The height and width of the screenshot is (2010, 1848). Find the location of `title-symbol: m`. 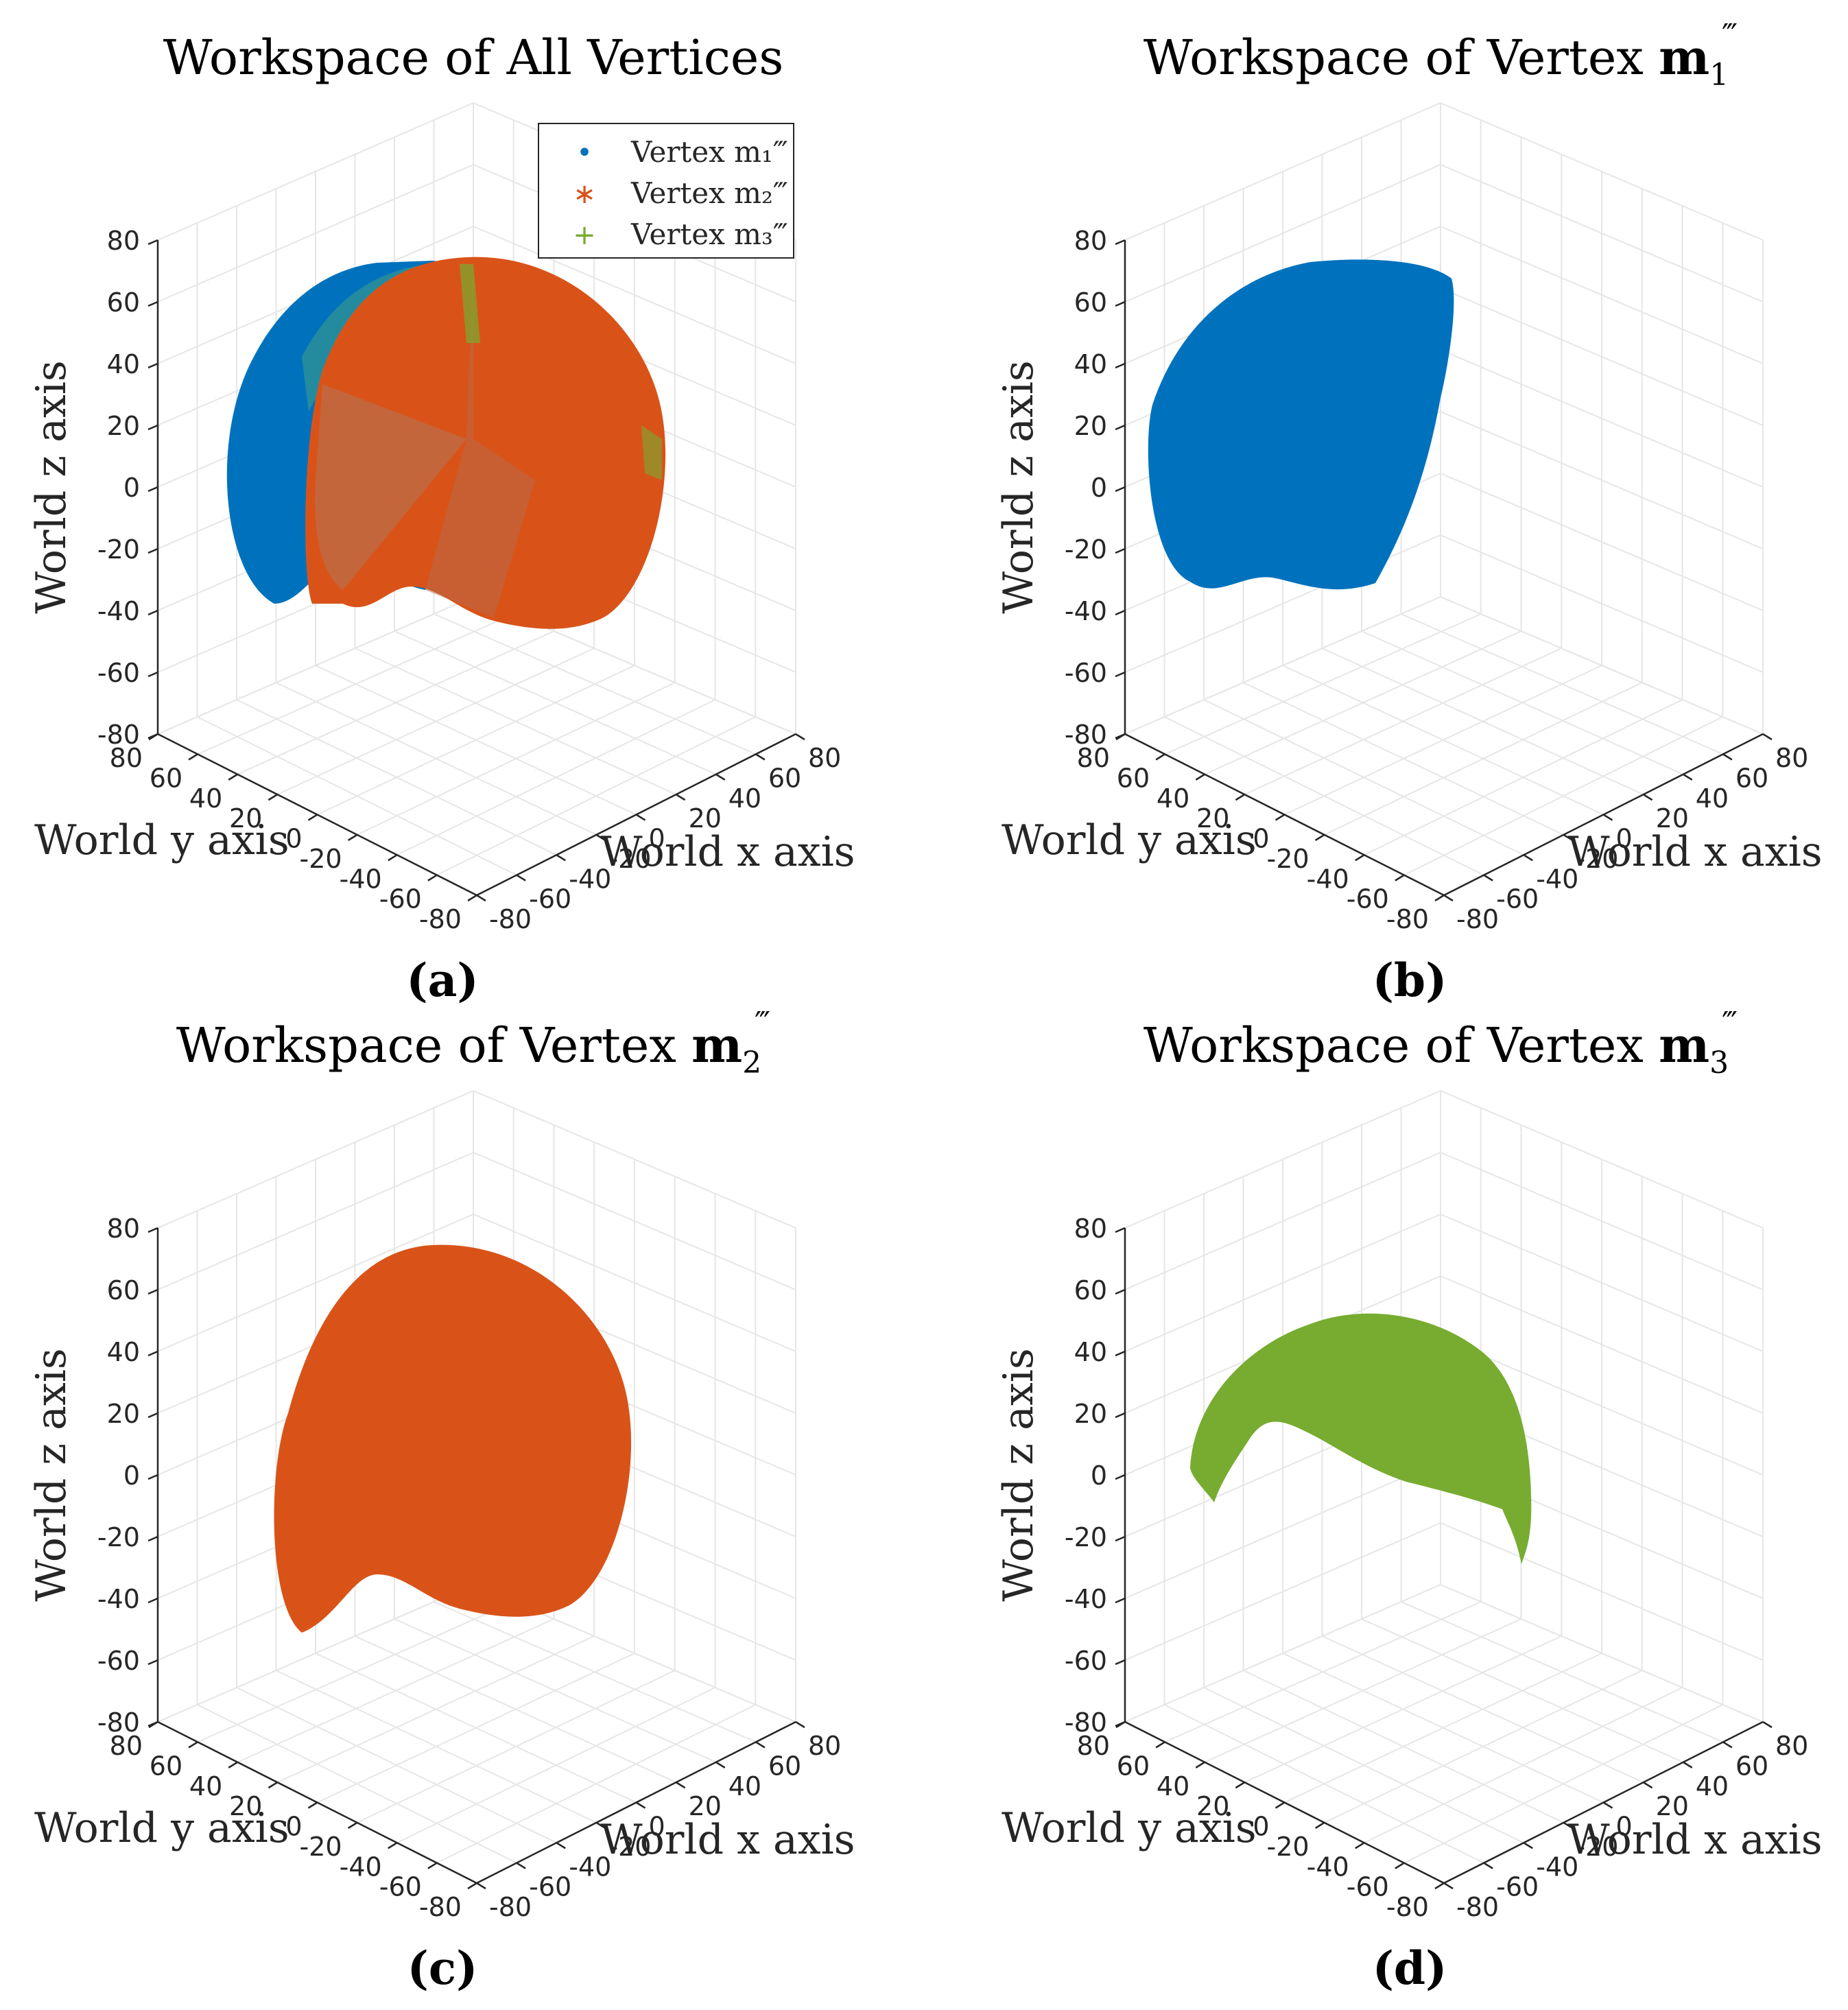

title-symbol: m is located at coordinates (1684, 57).